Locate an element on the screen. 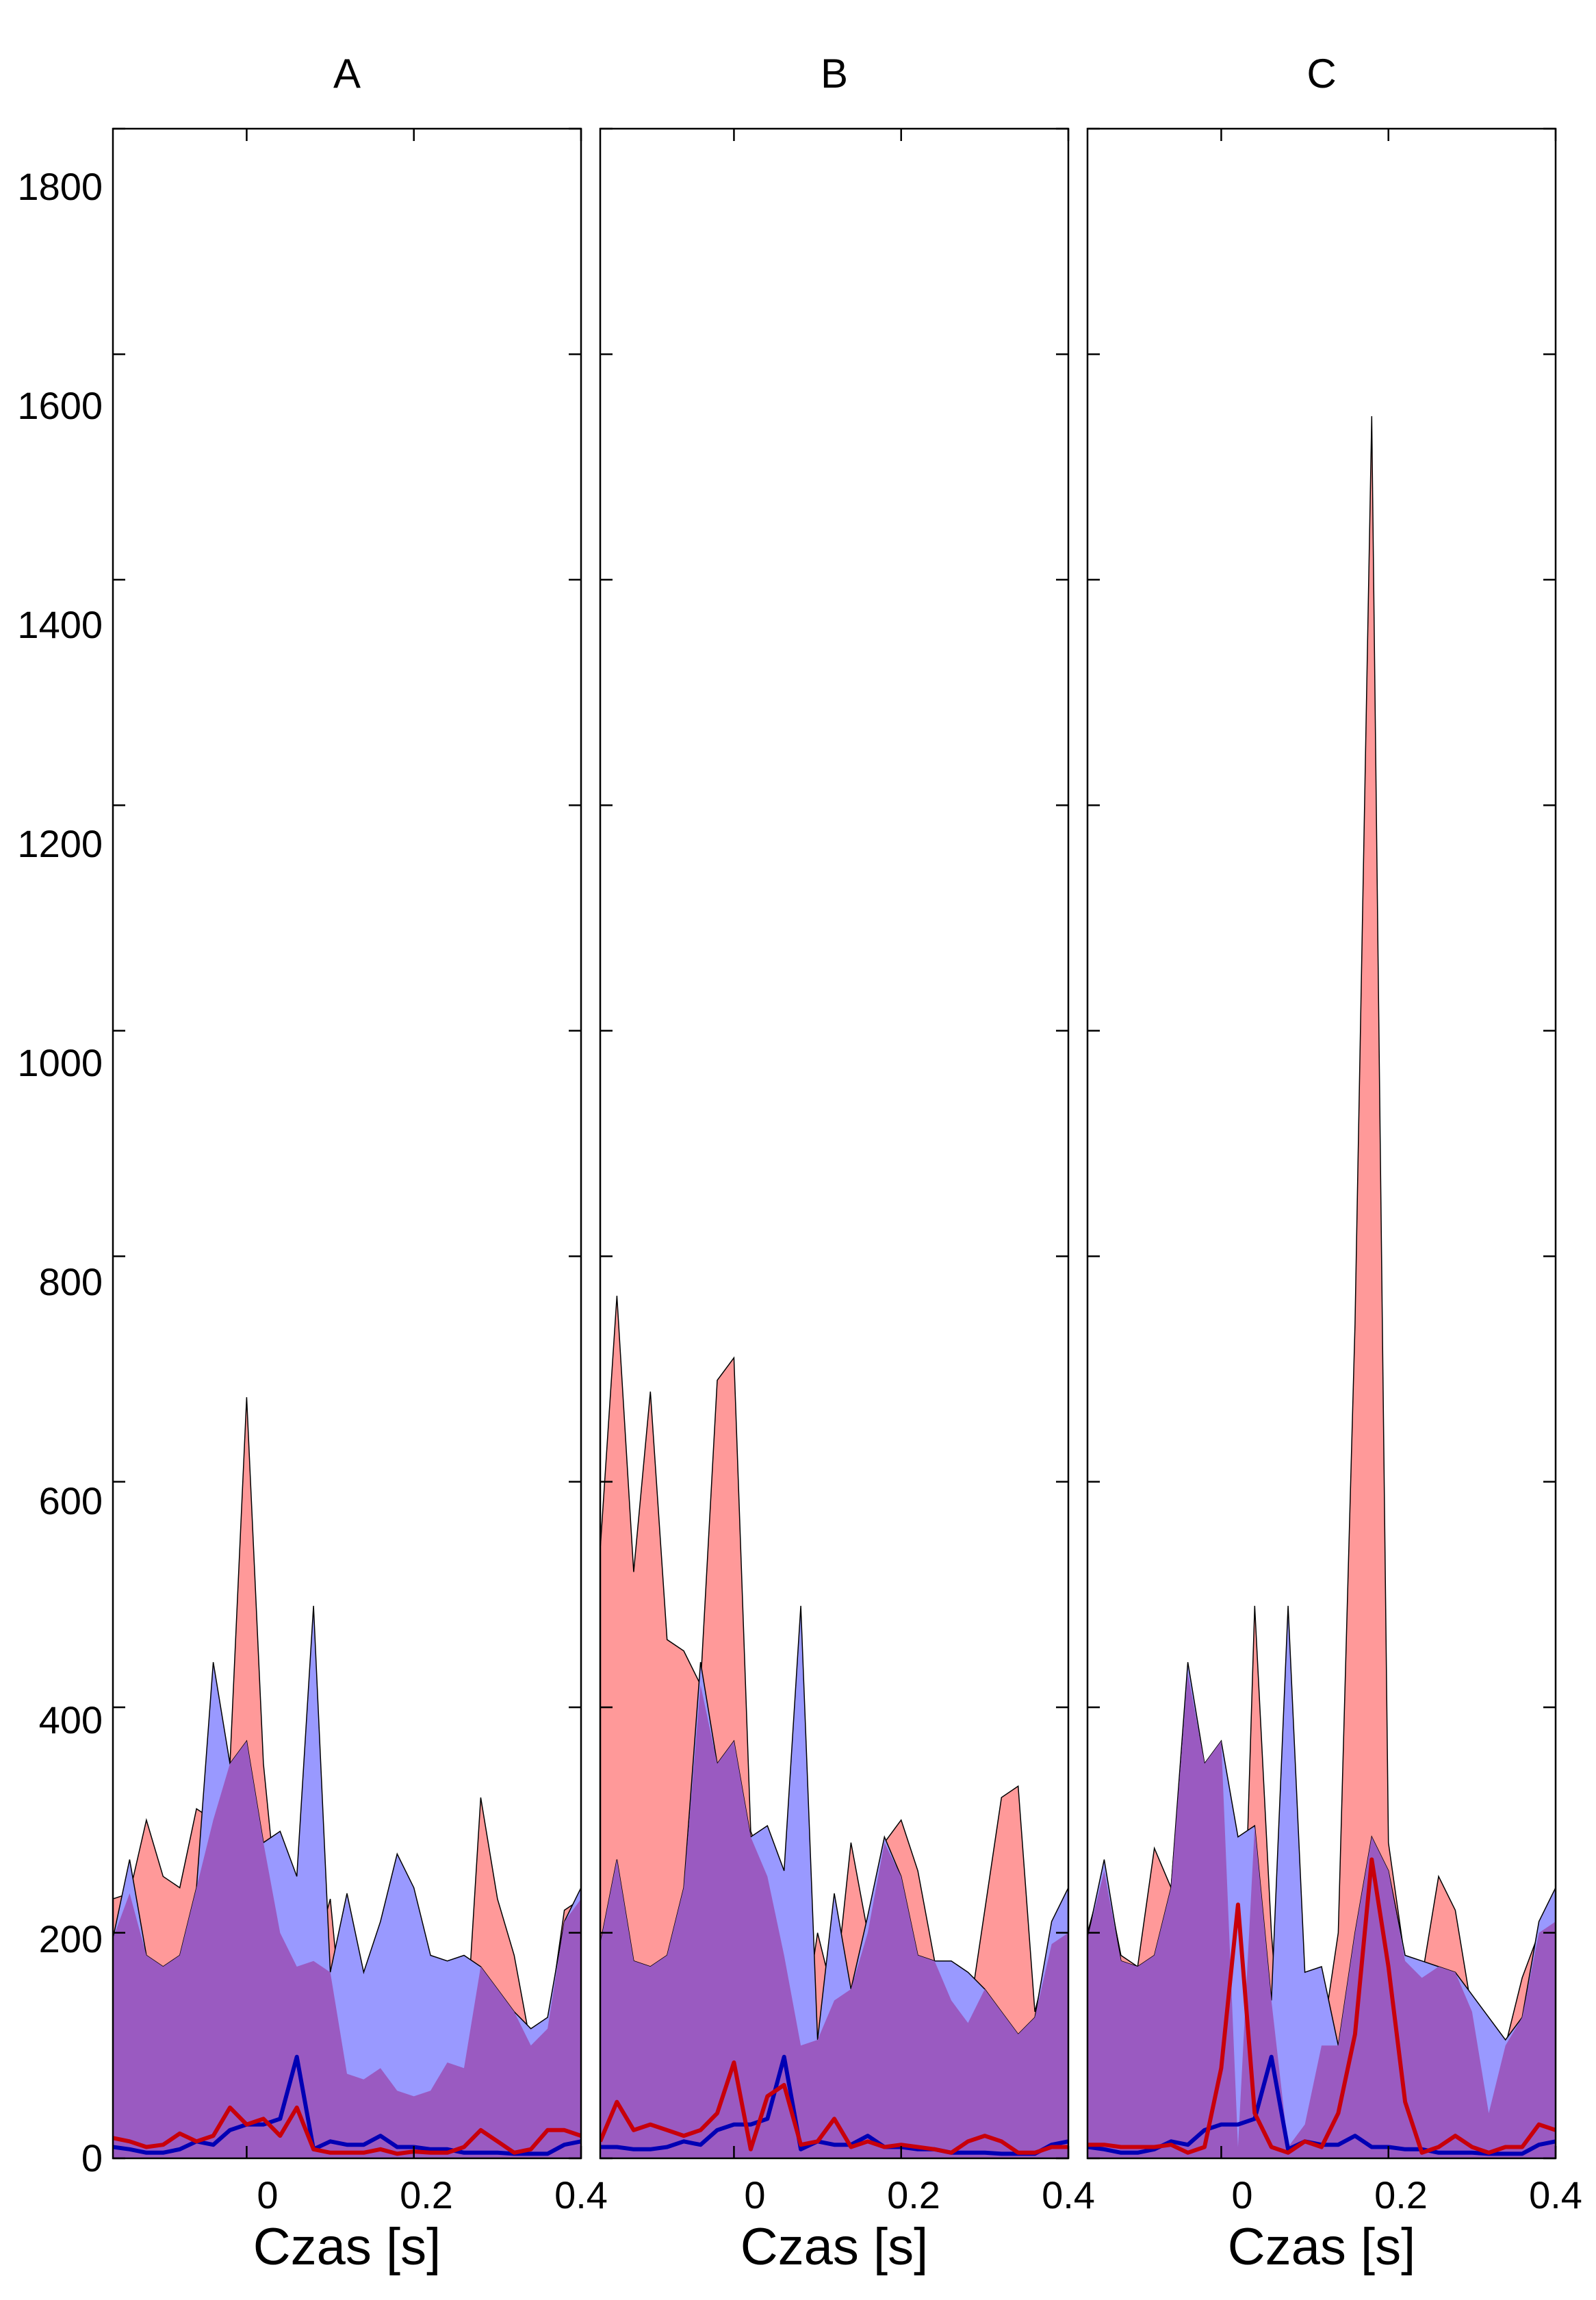  panel-title-b: B is located at coordinates (834, 74).